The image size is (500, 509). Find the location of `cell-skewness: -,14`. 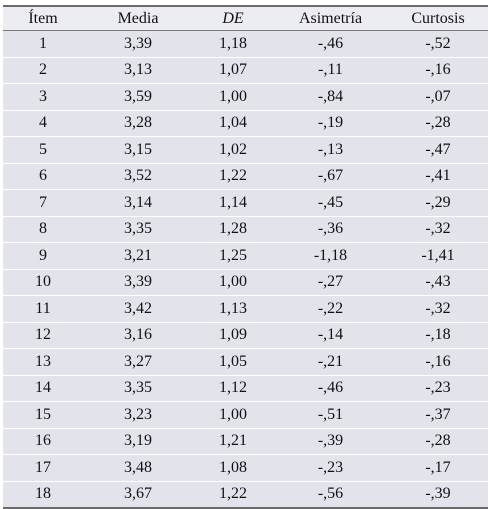

cell-skewness: -,14 is located at coordinates (330, 335).